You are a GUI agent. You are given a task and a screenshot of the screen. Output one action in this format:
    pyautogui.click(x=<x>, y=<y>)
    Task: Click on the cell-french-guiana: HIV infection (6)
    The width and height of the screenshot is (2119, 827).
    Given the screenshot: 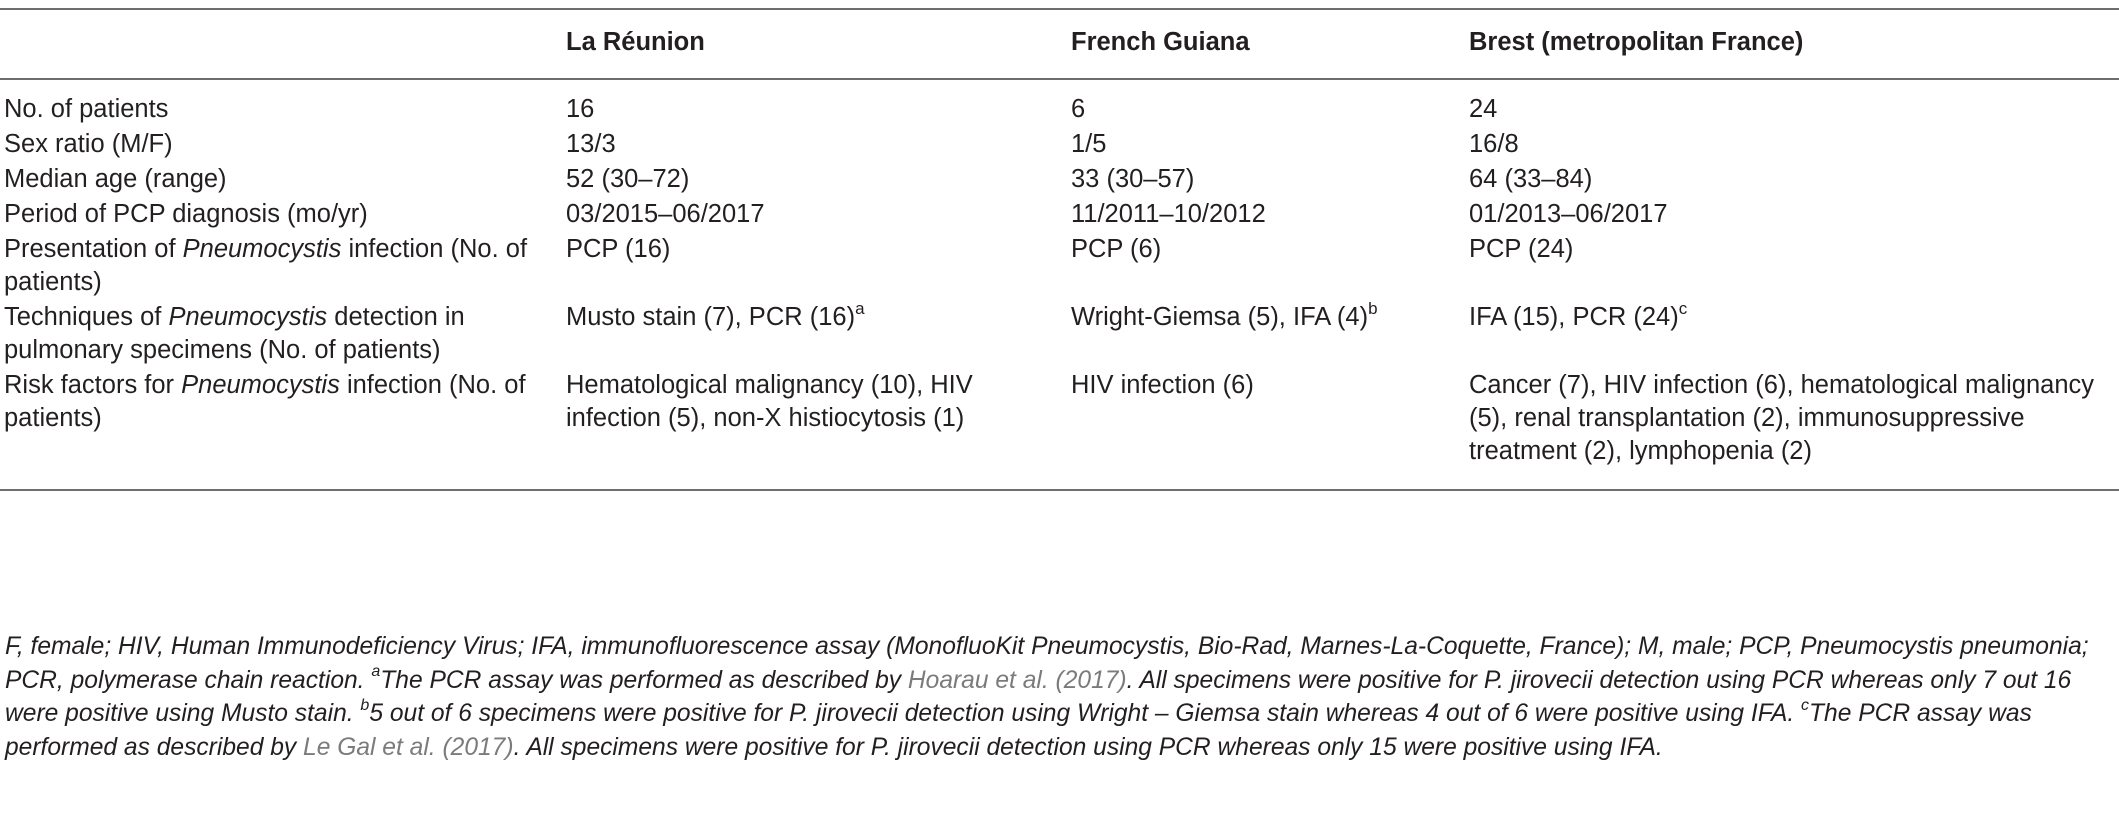 What is the action you would take?
    pyautogui.click(x=1270, y=430)
    